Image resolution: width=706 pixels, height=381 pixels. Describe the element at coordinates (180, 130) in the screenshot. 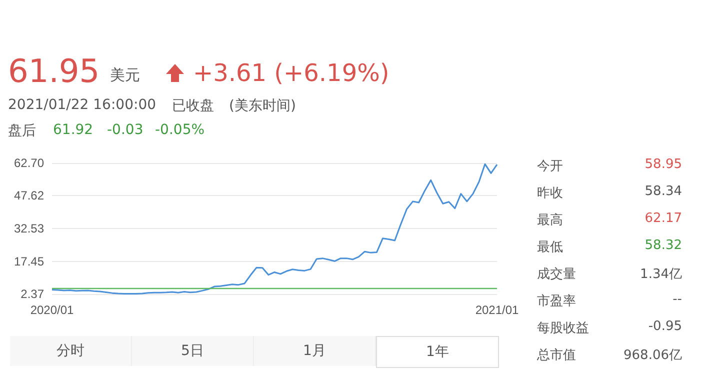

I see `text: -0.05%` at that location.